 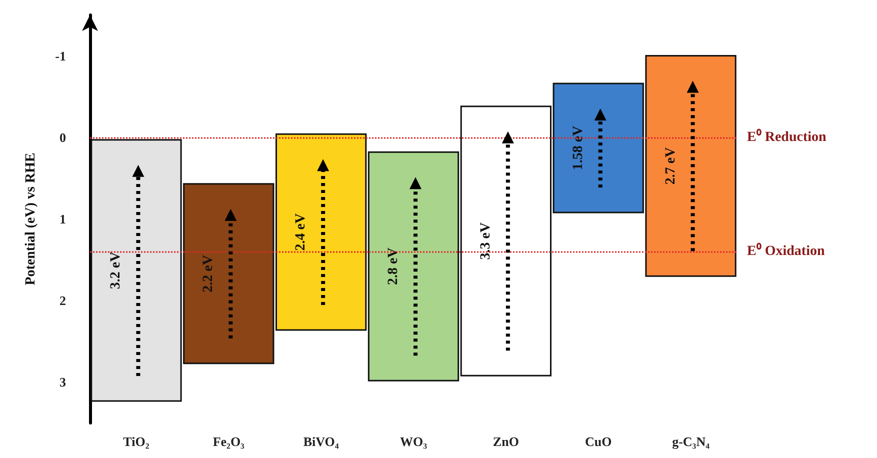 I want to click on x-tick-label: BiVO₄, so click(x=321, y=441).